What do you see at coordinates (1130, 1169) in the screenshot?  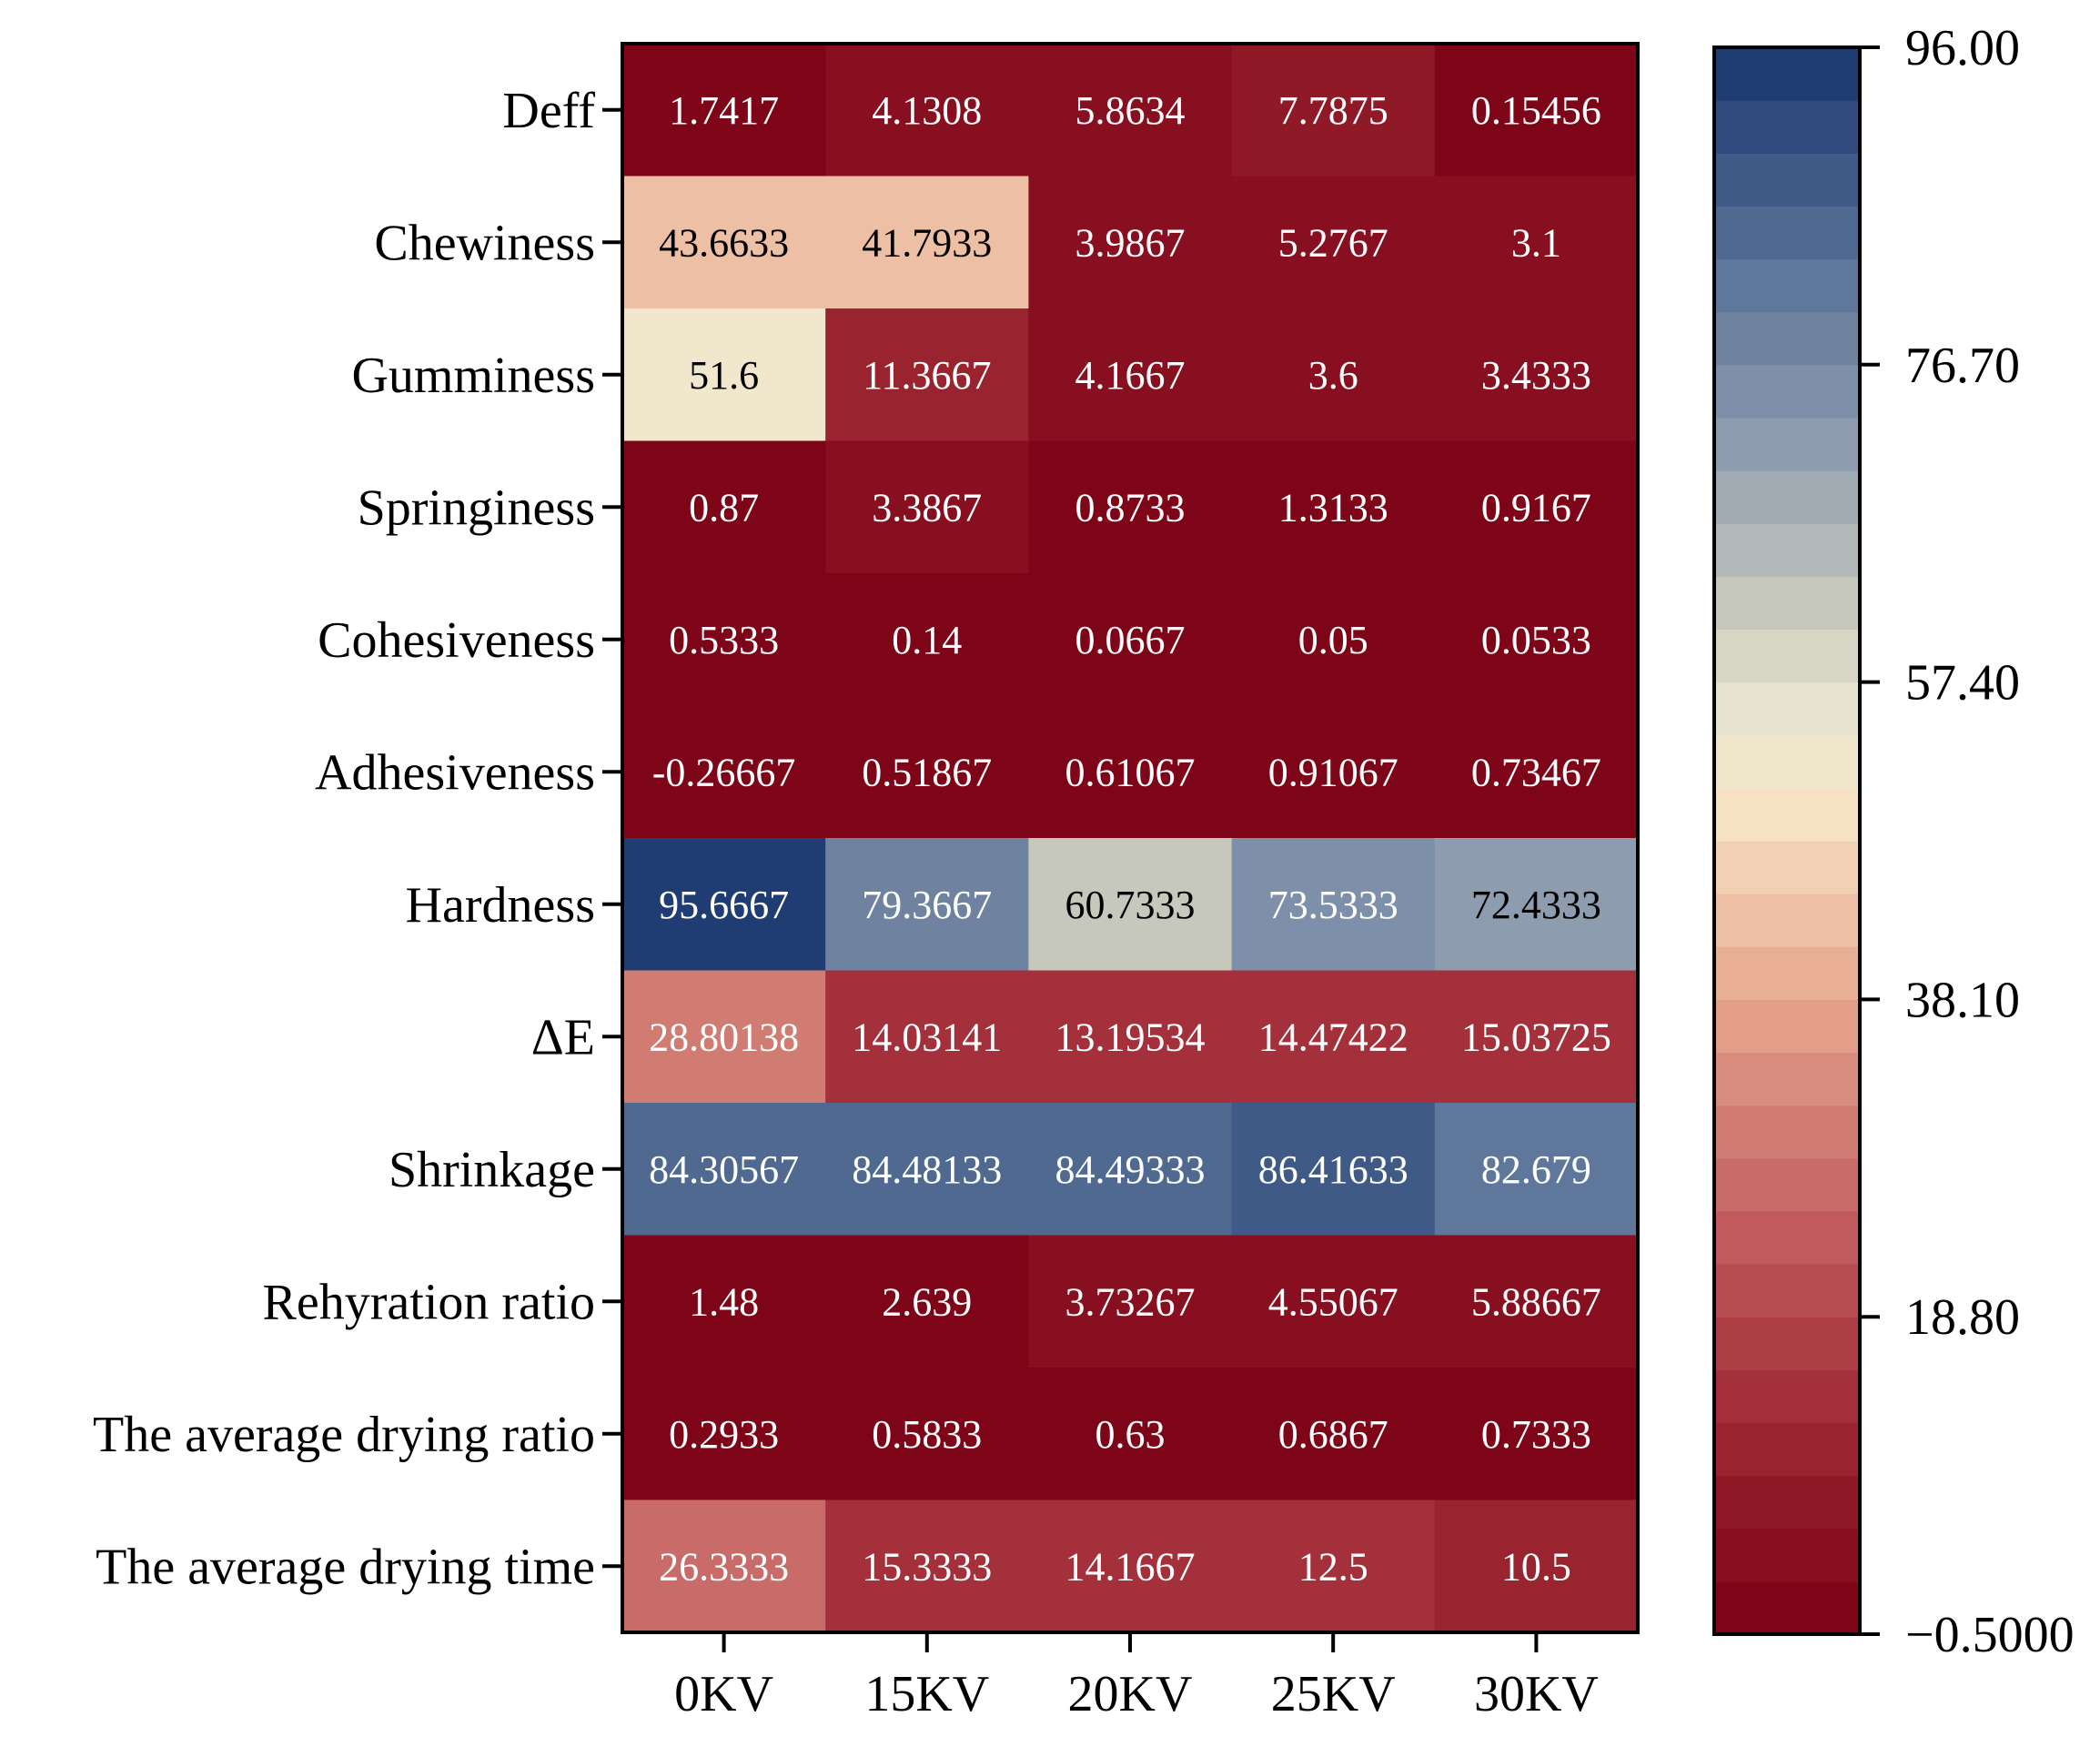 I see `cell-value-label: 84.49333` at bounding box center [1130, 1169].